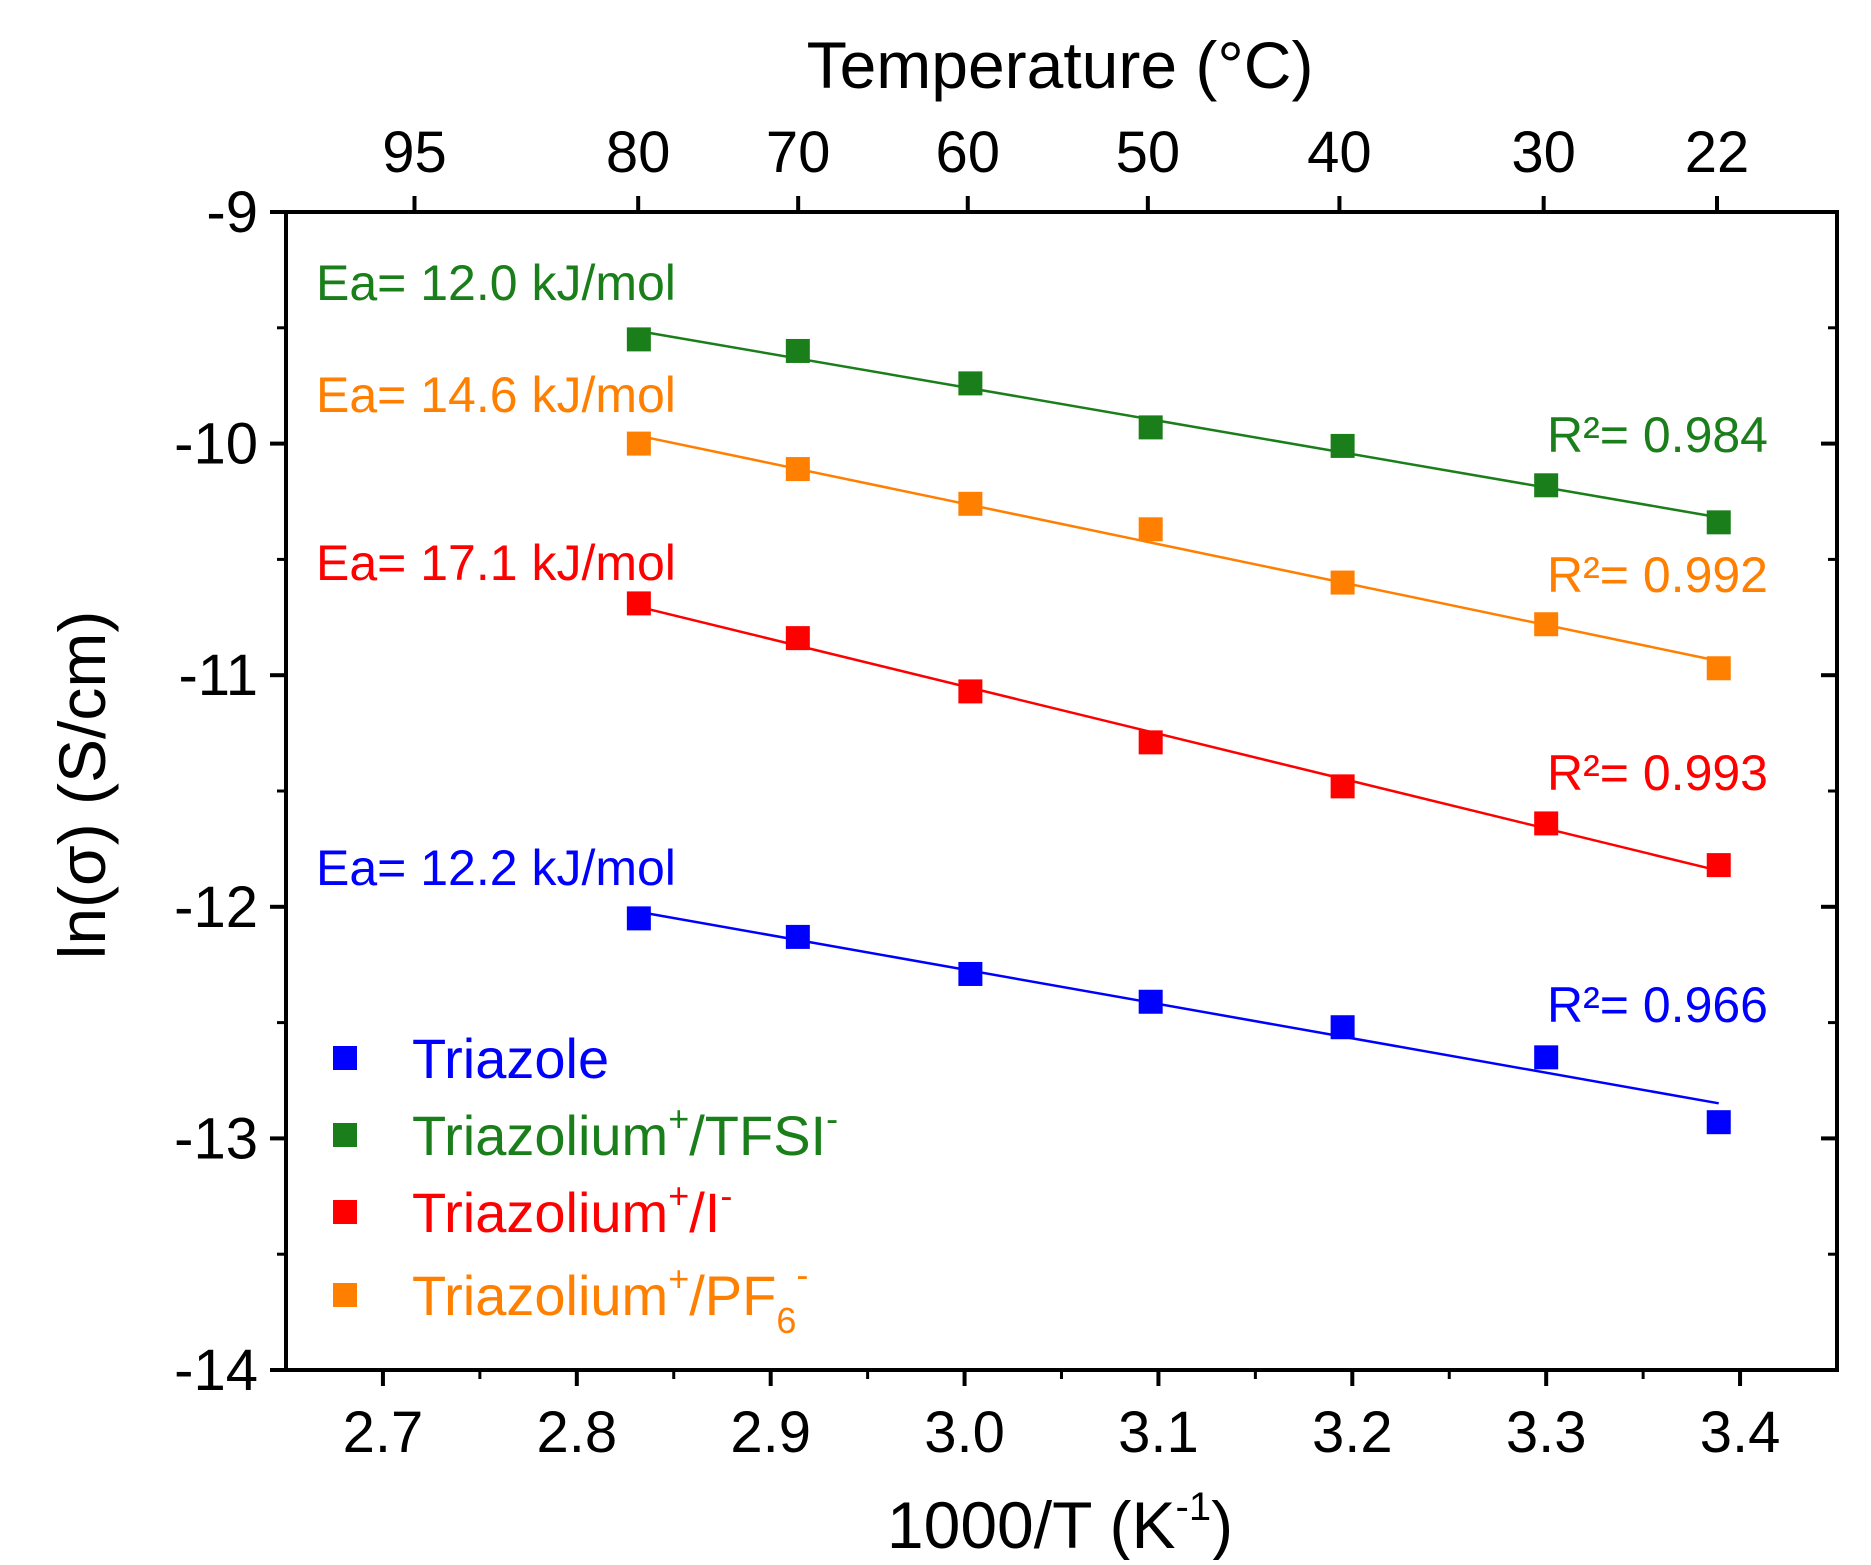 The width and height of the screenshot is (1871, 1565). Describe the element at coordinates (1158, 1432) in the screenshot. I see `x-tick-label: 3.1` at that location.